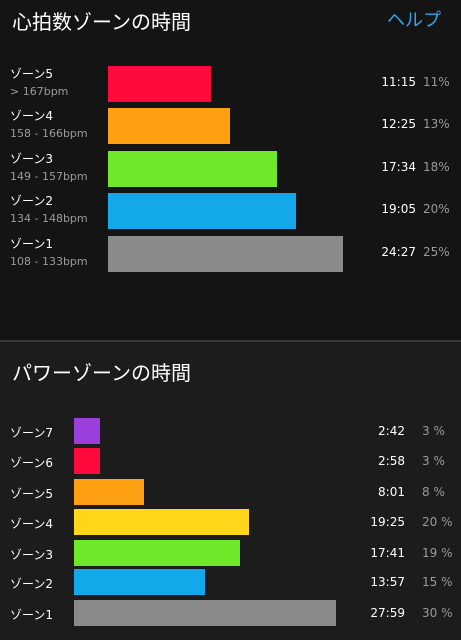 The height and width of the screenshot is (640, 461). What do you see at coordinates (398, 252) in the screenshot?
I see `zone-time: 24:27` at bounding box center [398, 252].